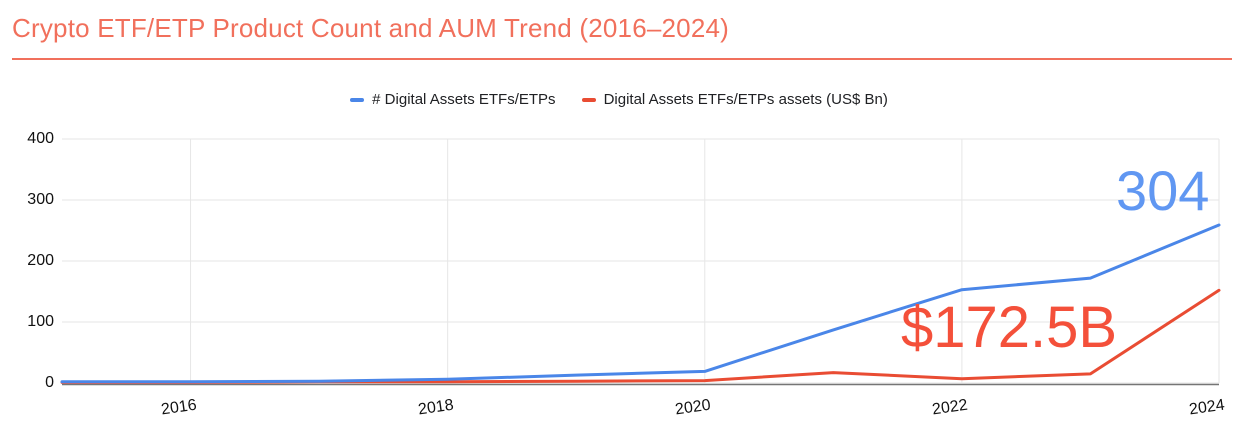  I want to click on legend-item-count: # Digital Assets ETFs/ETPs, so click(453, 99).